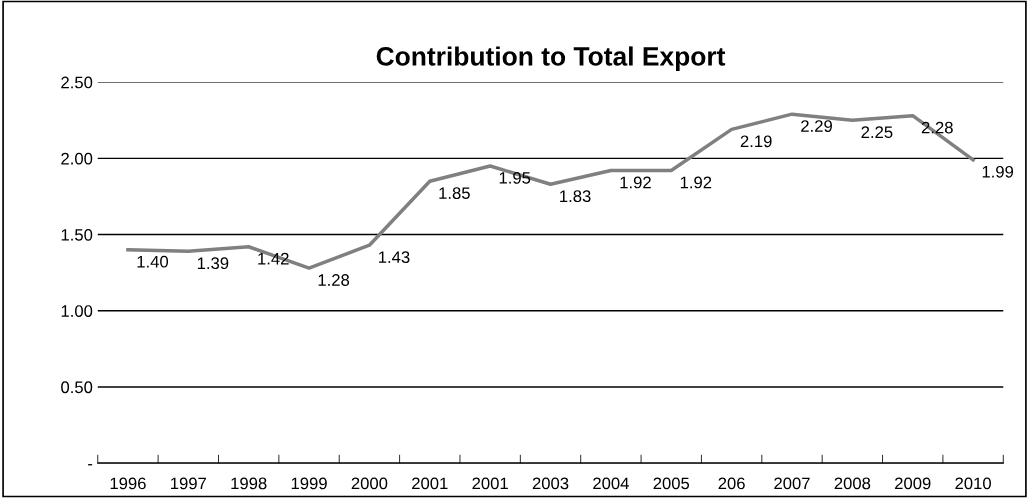 The width and height of the screenshot is (1029, 498). I want to click on x-tick-label: 2008, so click(852, 483).